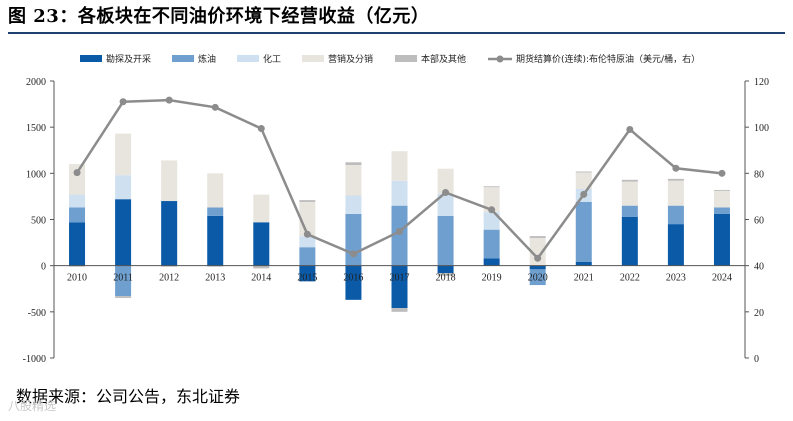  What do you see at coordinates (759, 221) in the screenshot?
I see `right-tick-label: 60` at bounding box center [759, 221].